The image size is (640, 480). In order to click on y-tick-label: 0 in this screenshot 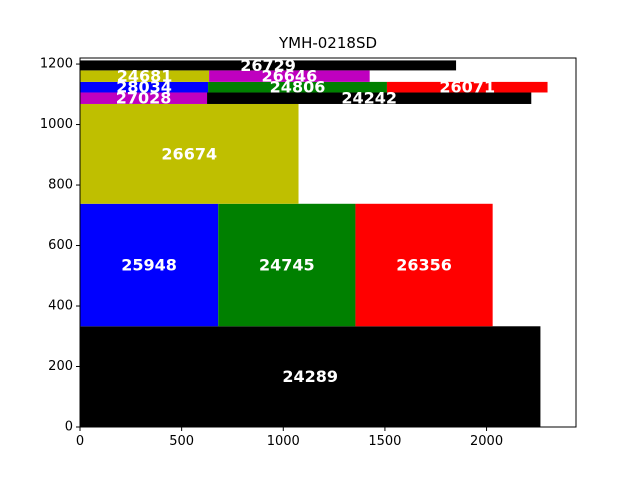, I will do `click(69, 427)`.